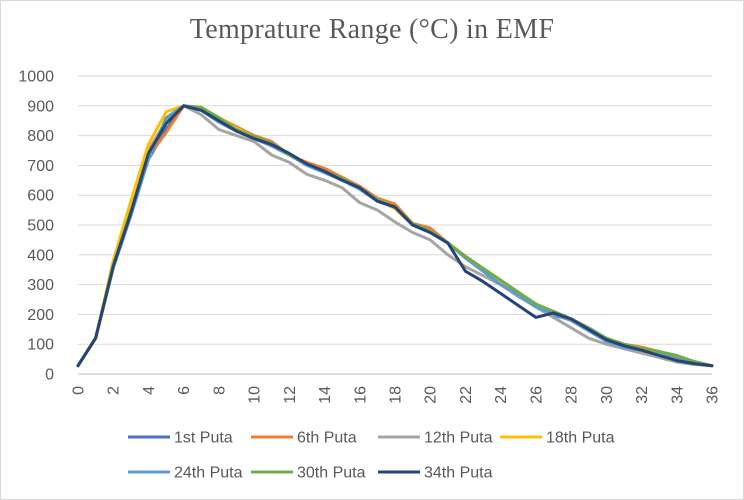 The image size is (744, 500). Describe the element at coordinates (36, 77) in the screenshot. I see `y-tick-label: 1000` at that location.